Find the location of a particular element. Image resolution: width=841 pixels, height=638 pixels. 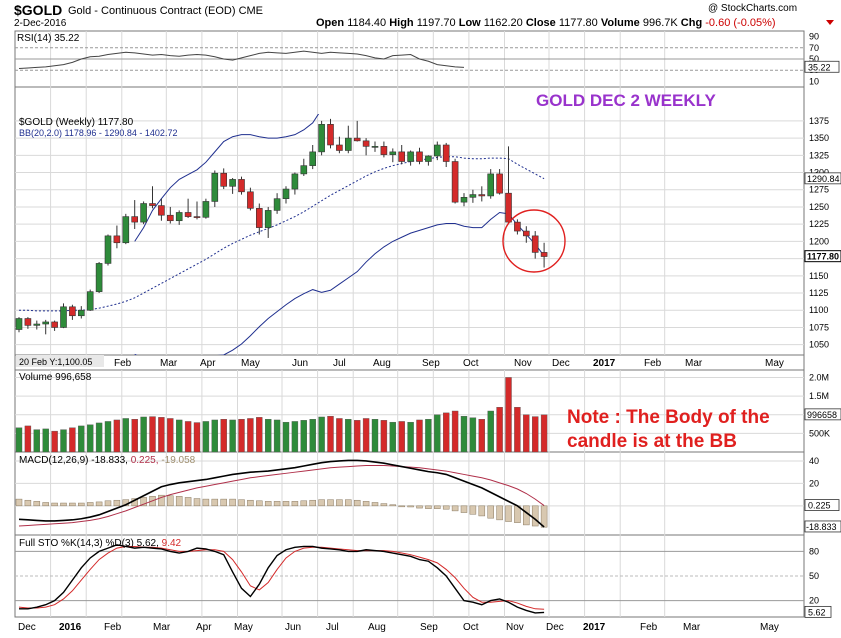

macd-signal-box is located at coordinates (822, 505).